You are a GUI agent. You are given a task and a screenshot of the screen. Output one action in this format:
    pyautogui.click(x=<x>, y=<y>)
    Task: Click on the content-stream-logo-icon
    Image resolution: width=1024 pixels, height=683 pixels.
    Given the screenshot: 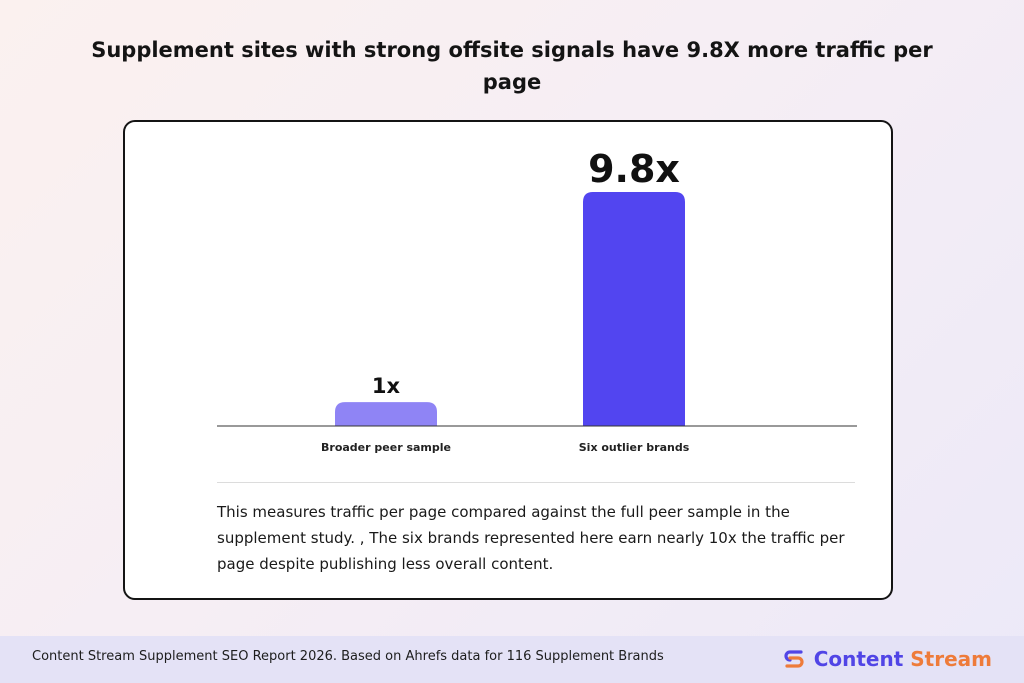 What is the action you would take?
    pyautogui.click(x=794, y=659)
    